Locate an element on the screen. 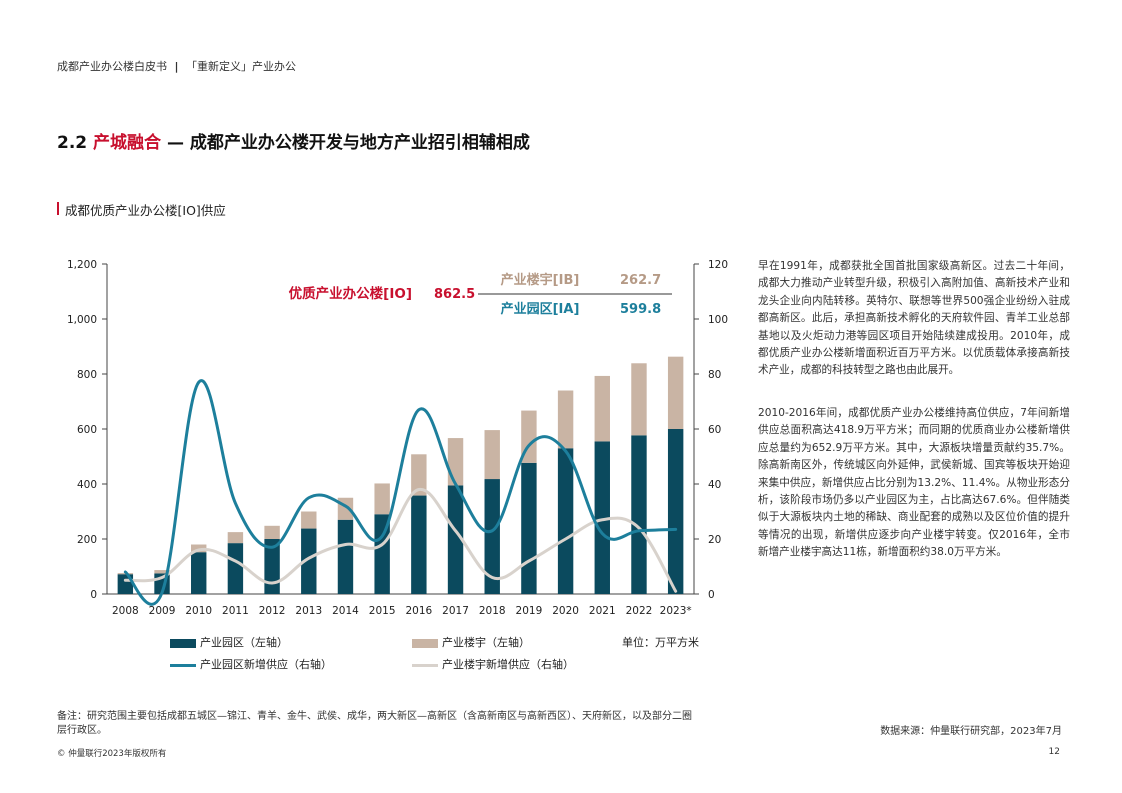 Image resolution: width=1122 pixels, height=793 pixels. doc-title: 成都产业办公楼白皮书 is located at coordinates (112, 66).